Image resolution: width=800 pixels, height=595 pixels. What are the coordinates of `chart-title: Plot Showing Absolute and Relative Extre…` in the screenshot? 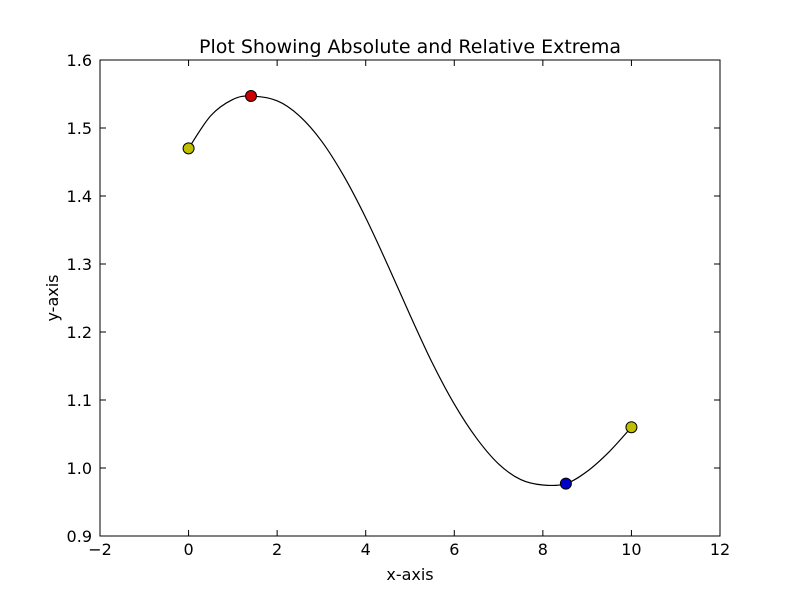 It's located at (410, 47).